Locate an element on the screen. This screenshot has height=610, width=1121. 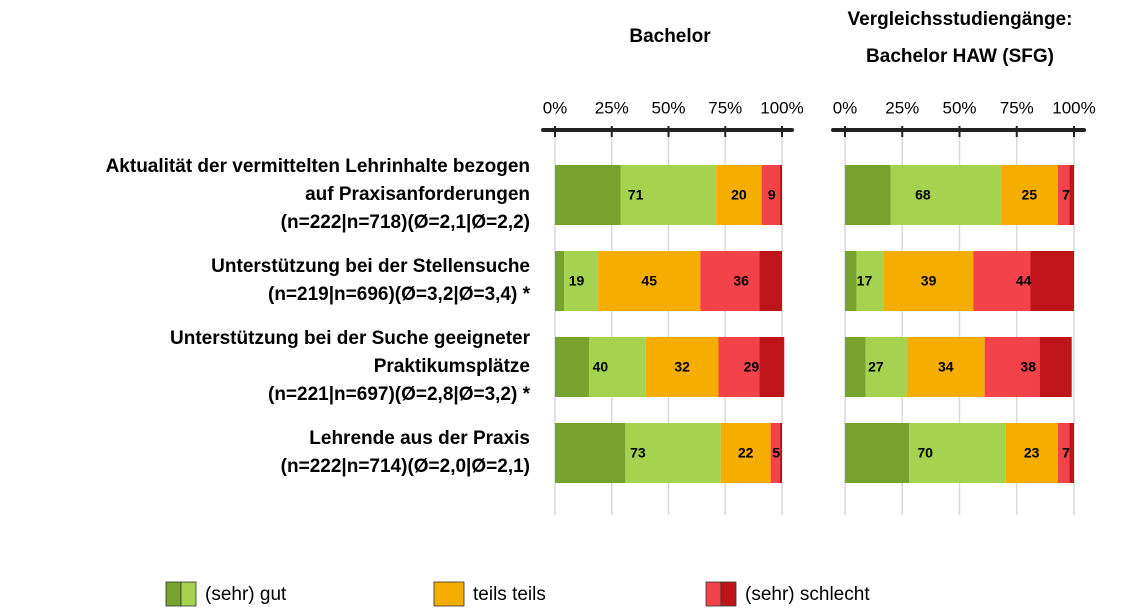
value-label: 29 is located at coordinates (752, 367).